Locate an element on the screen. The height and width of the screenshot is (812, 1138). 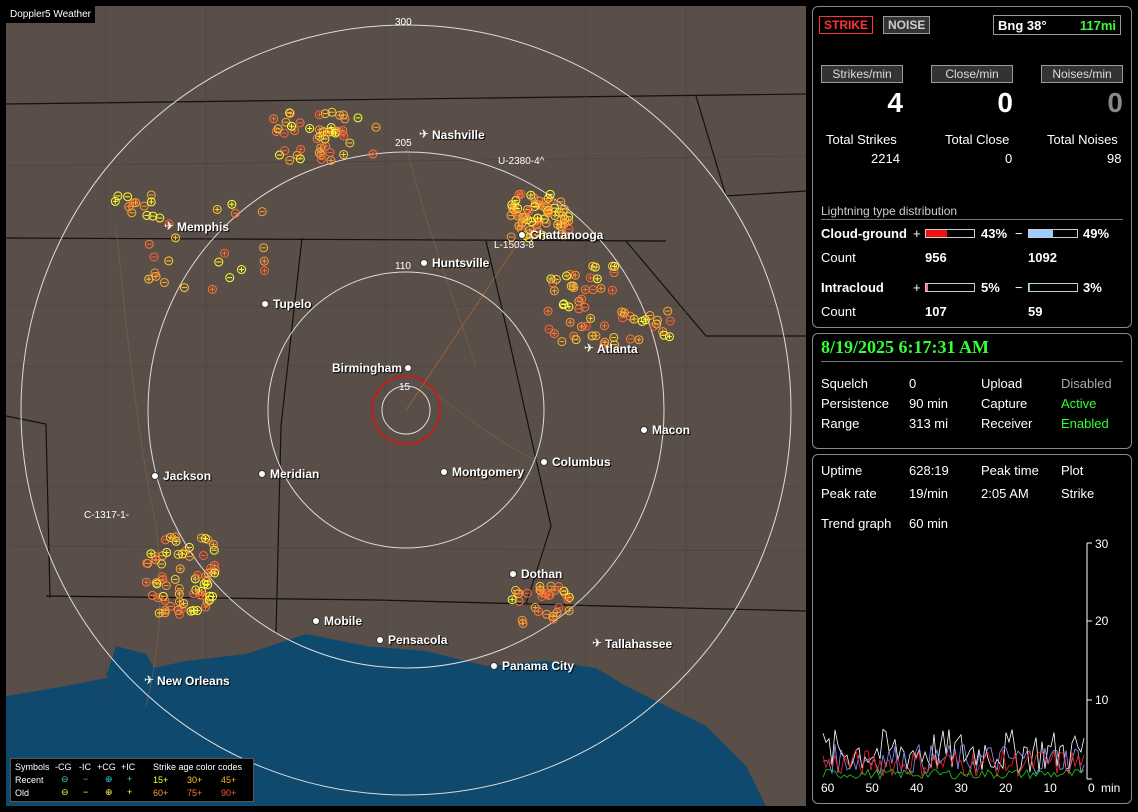
minus-ic-old-icon: − is located at coordinates (86, 792).